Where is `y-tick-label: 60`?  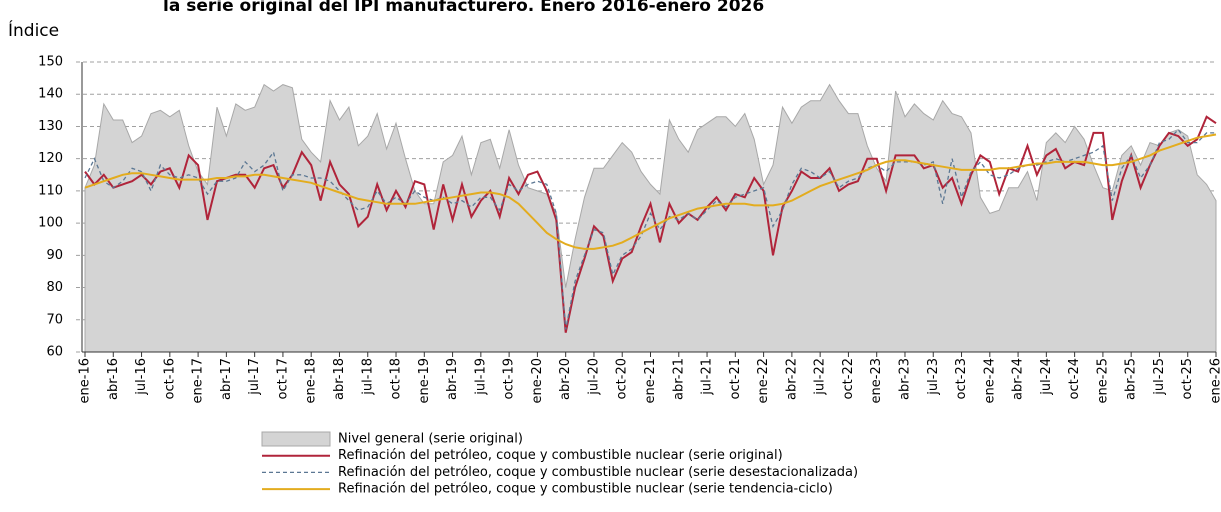 y-tick-label: 60 is located at coordinates (54, 352).